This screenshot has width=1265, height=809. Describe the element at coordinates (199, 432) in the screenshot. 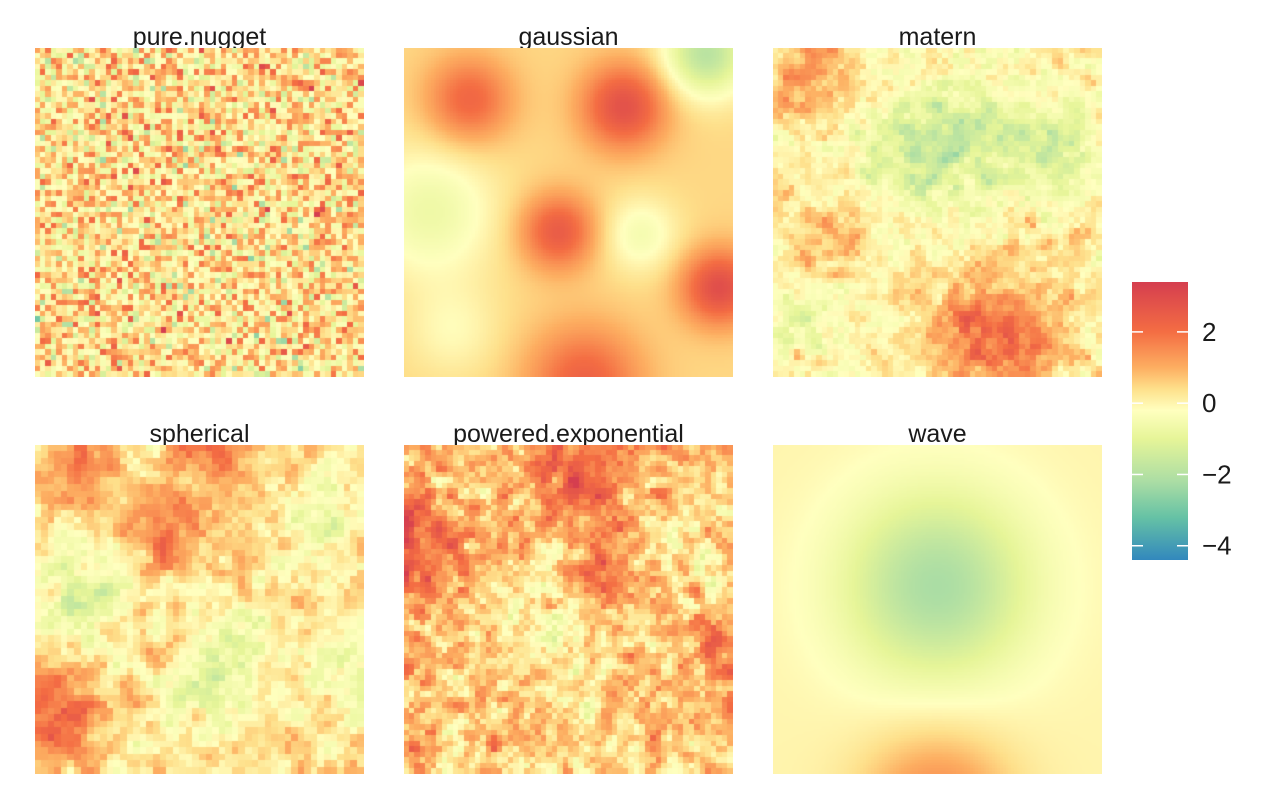

I see `facet-title: spherical` at that location.